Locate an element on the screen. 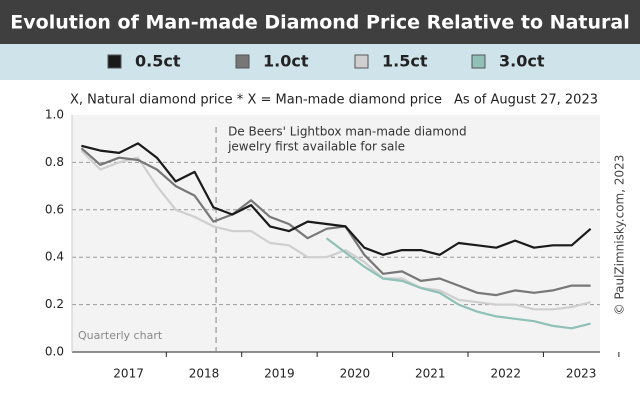  y-tick-label: 0.2 is located at coordinates (54, 304).